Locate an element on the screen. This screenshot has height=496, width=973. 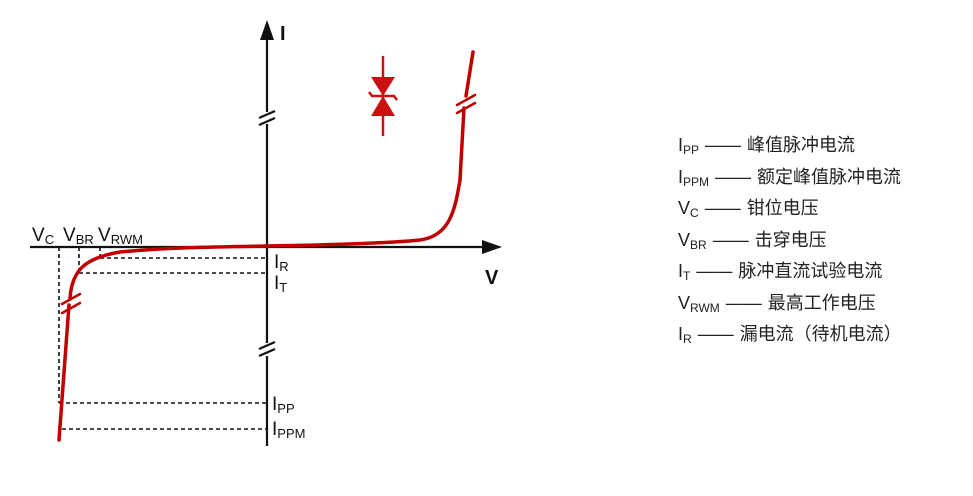
ir-label: IR is located at coordinates (281, 263).